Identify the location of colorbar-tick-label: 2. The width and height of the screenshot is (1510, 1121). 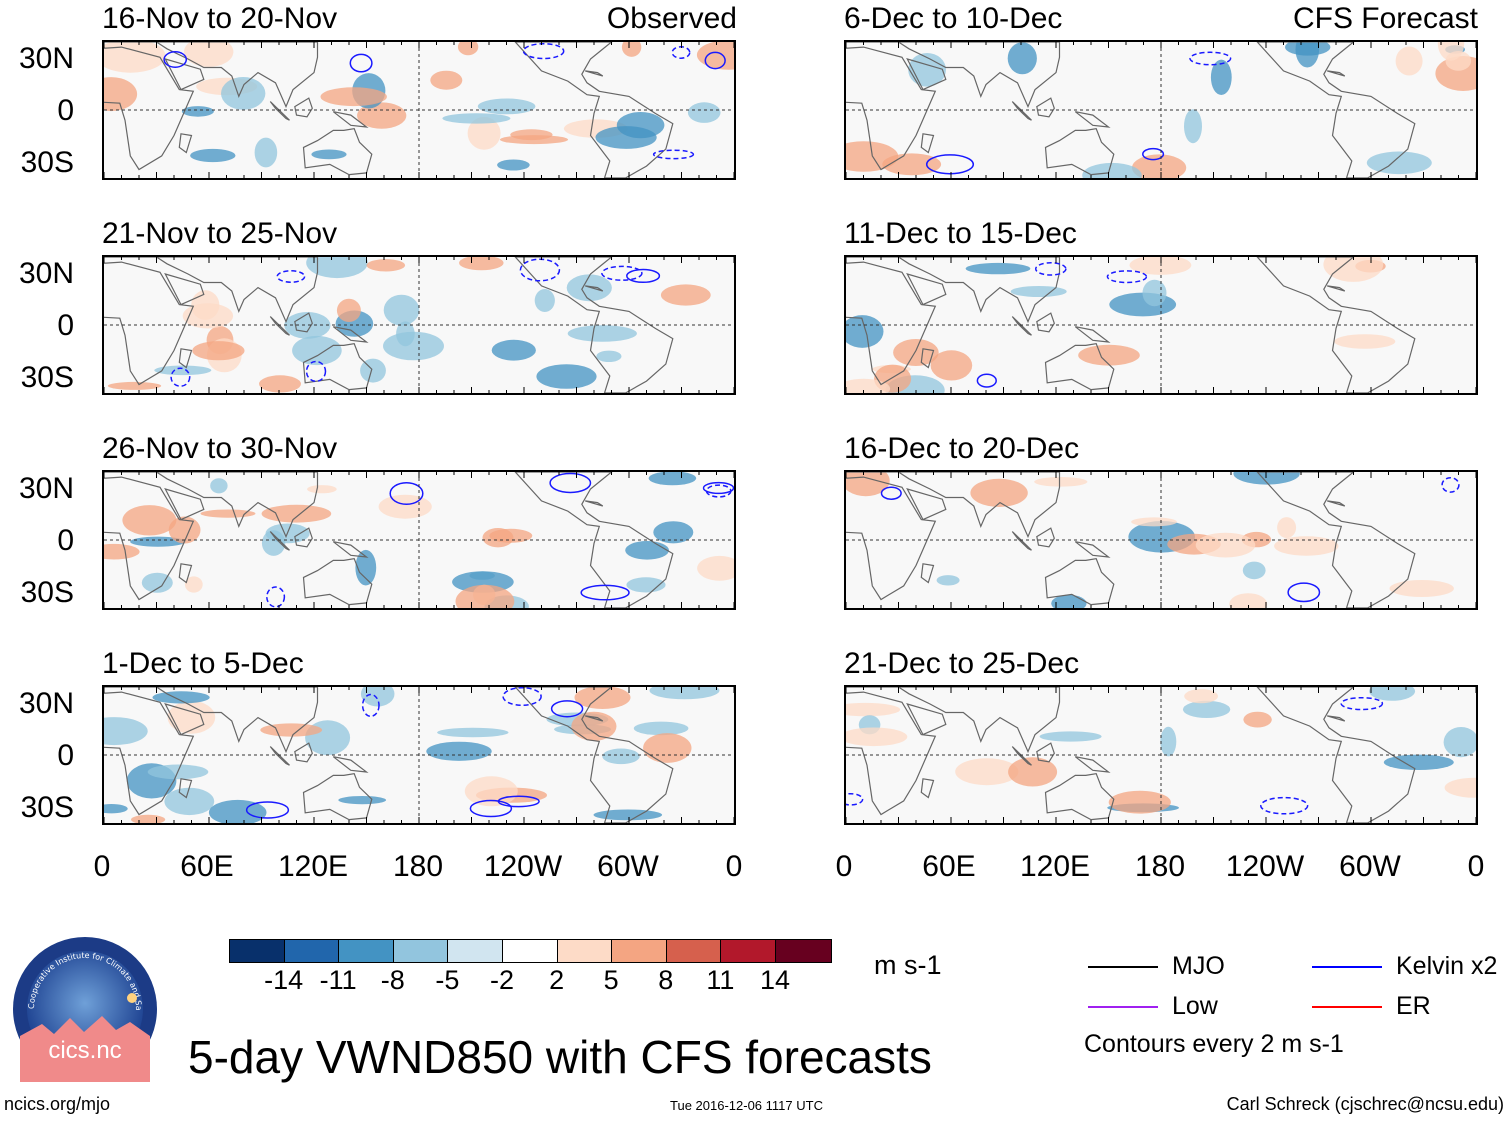
(557, 980).